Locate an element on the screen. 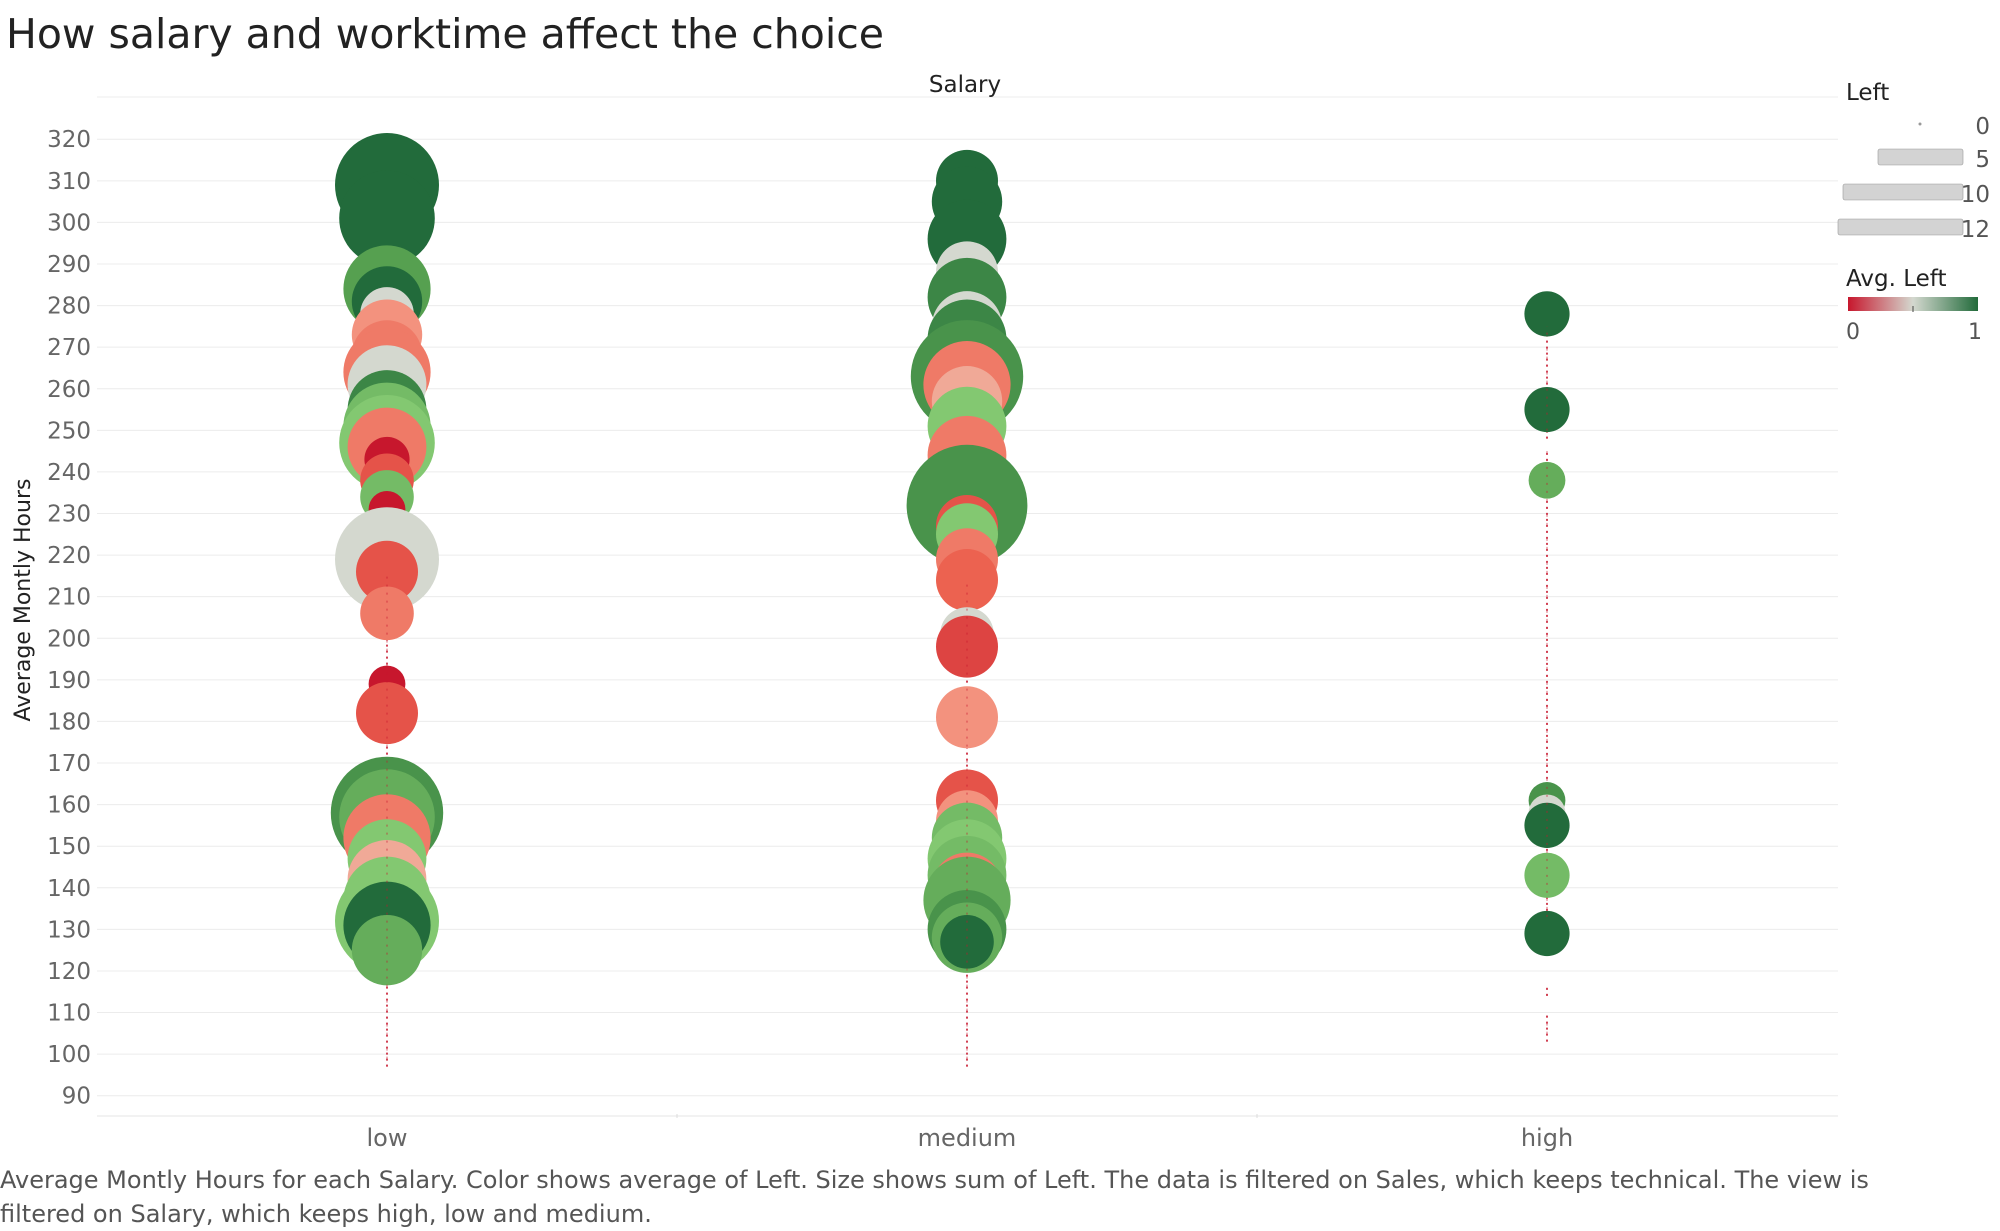 Image resolution: width=2000 pixels, height=1231 pixels. y-tick-label: 140 is located at coordinates (69, 889).